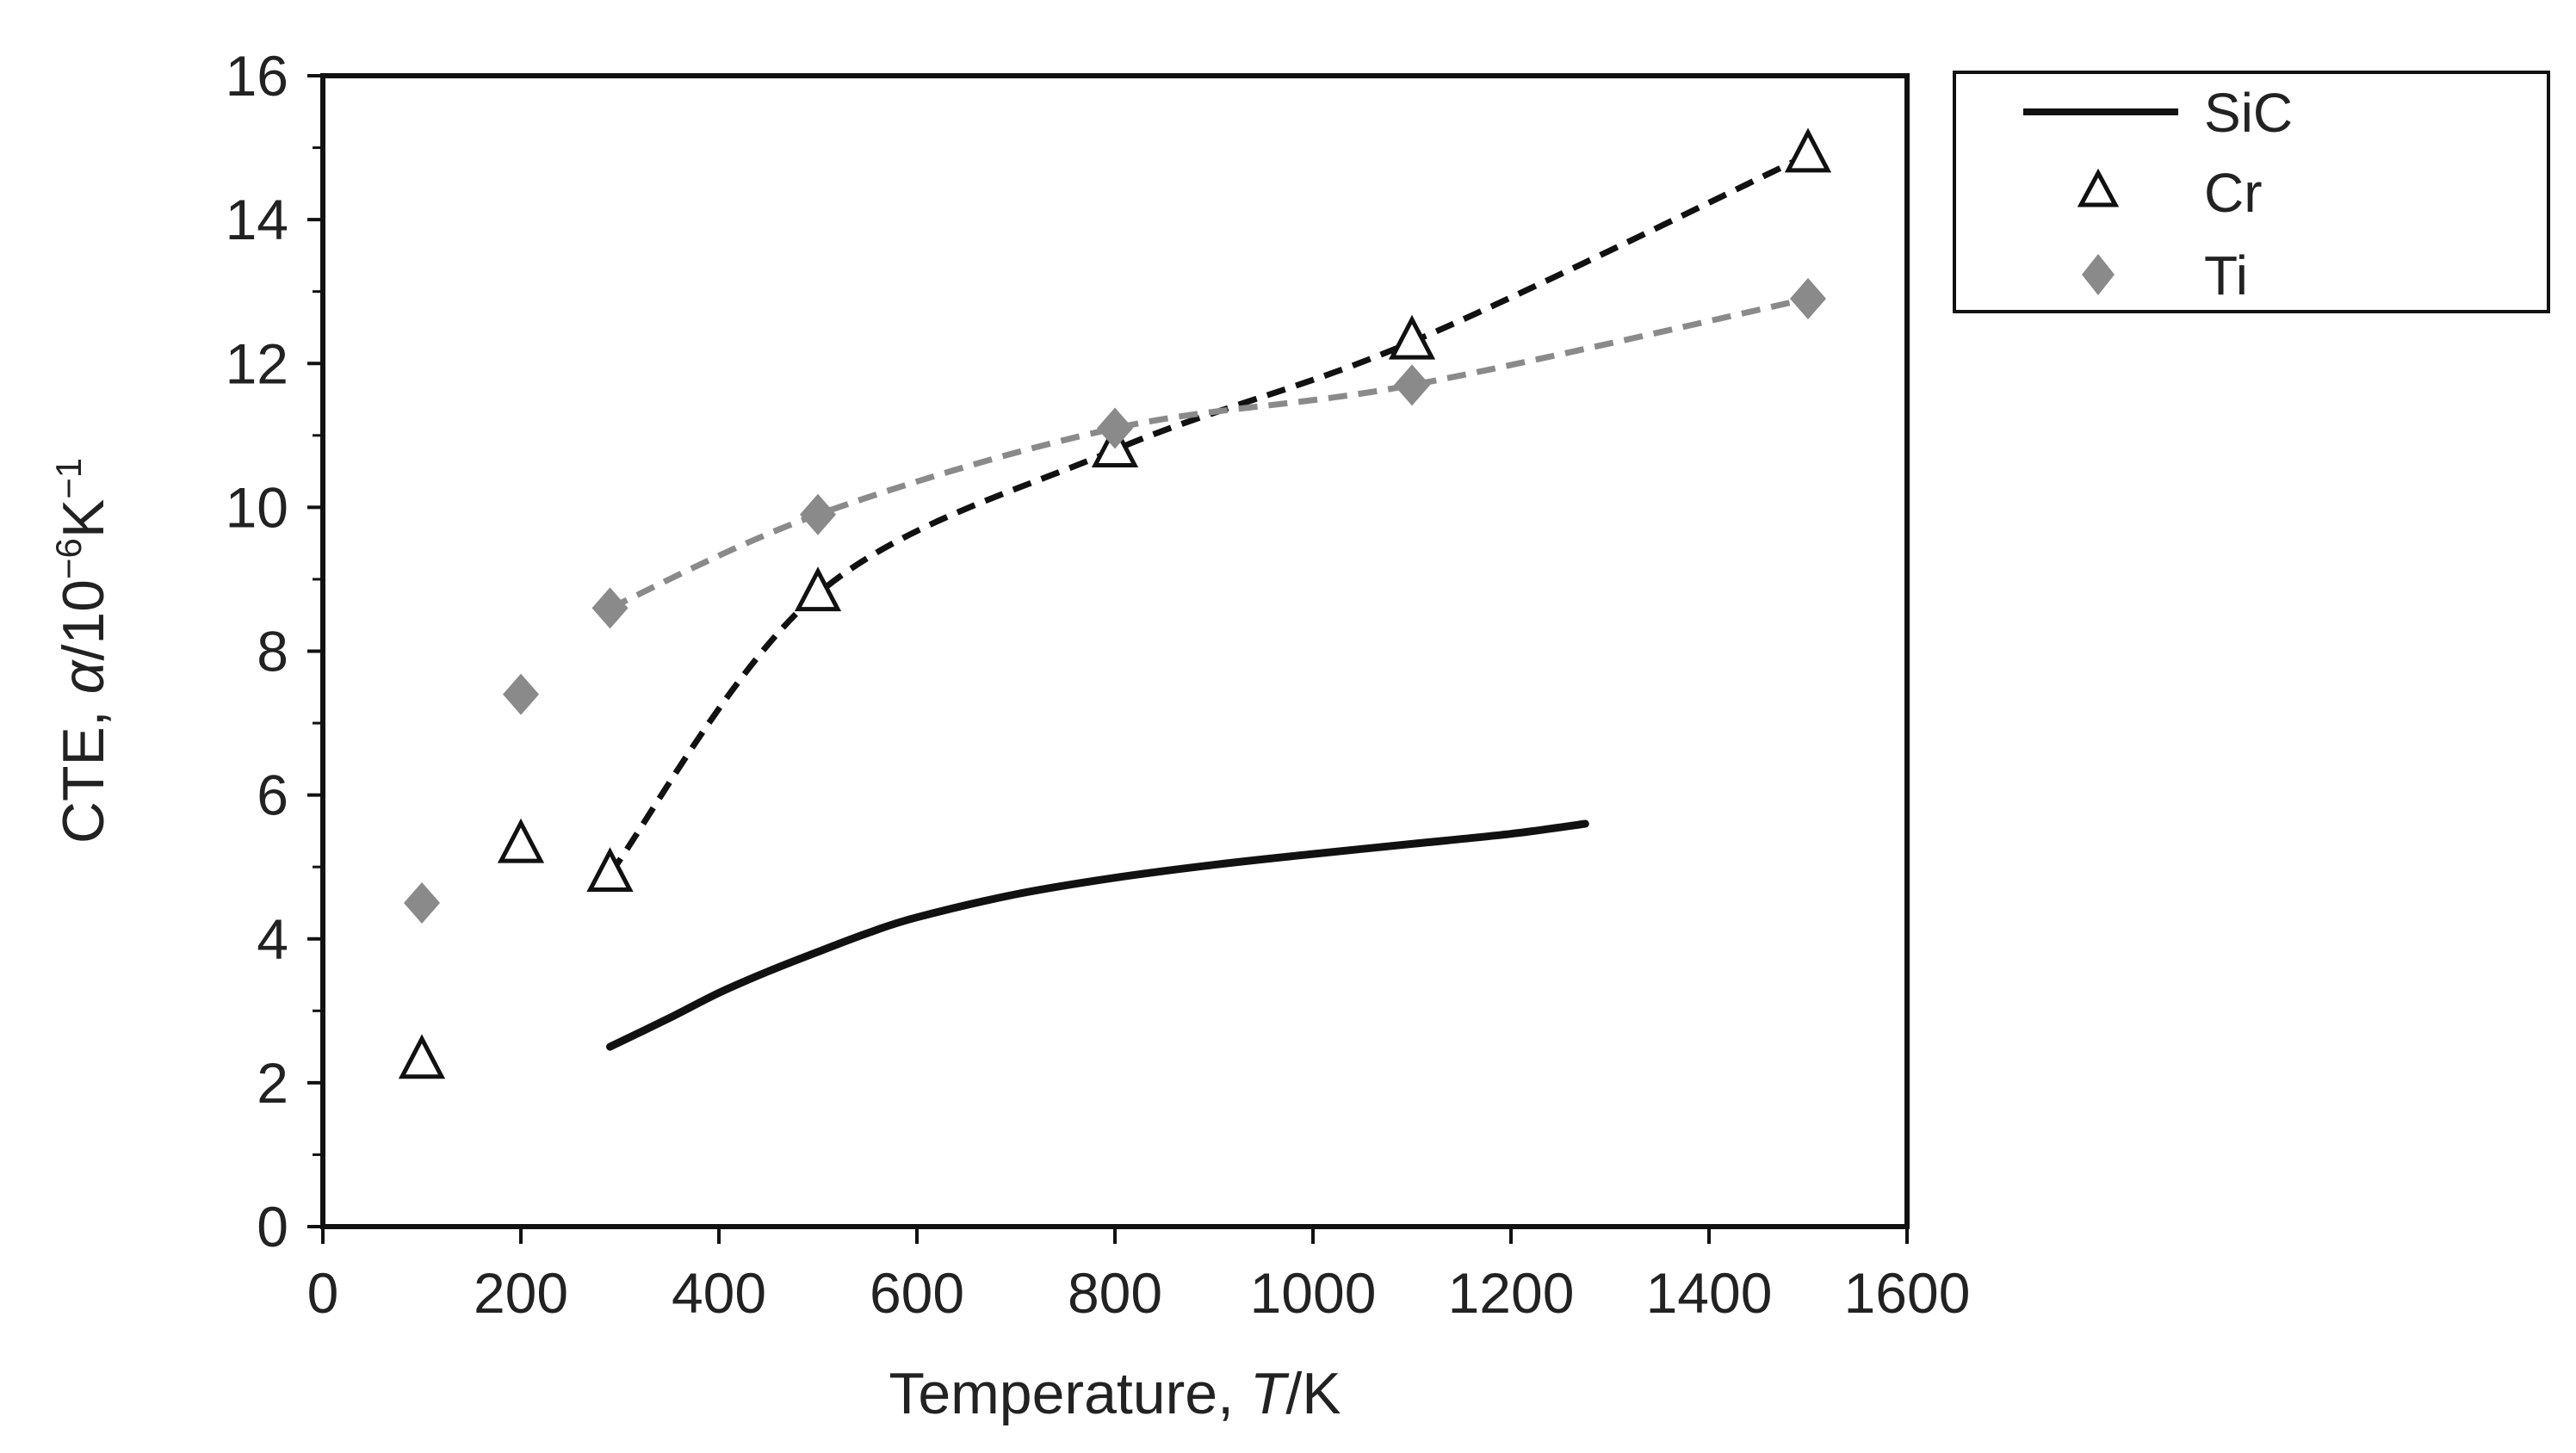 Image resolution: width=2576 pixels, height=1453 pixels. Describe the element at coordinates (83, 620) in the screenshot. I see `y-axis-title-unit: /10` at that location.